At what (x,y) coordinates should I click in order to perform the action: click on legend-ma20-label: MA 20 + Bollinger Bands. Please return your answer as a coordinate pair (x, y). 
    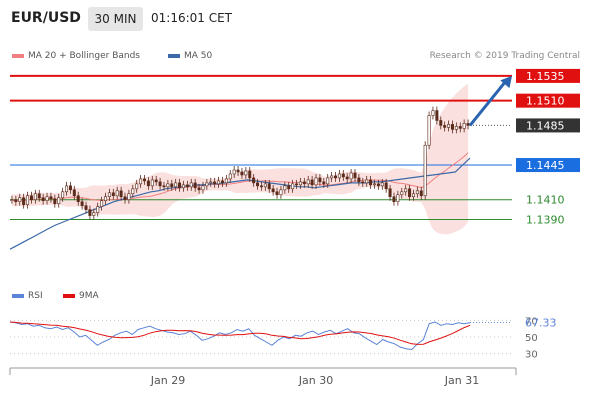
    Looking at the image, I should click on (84, 56).